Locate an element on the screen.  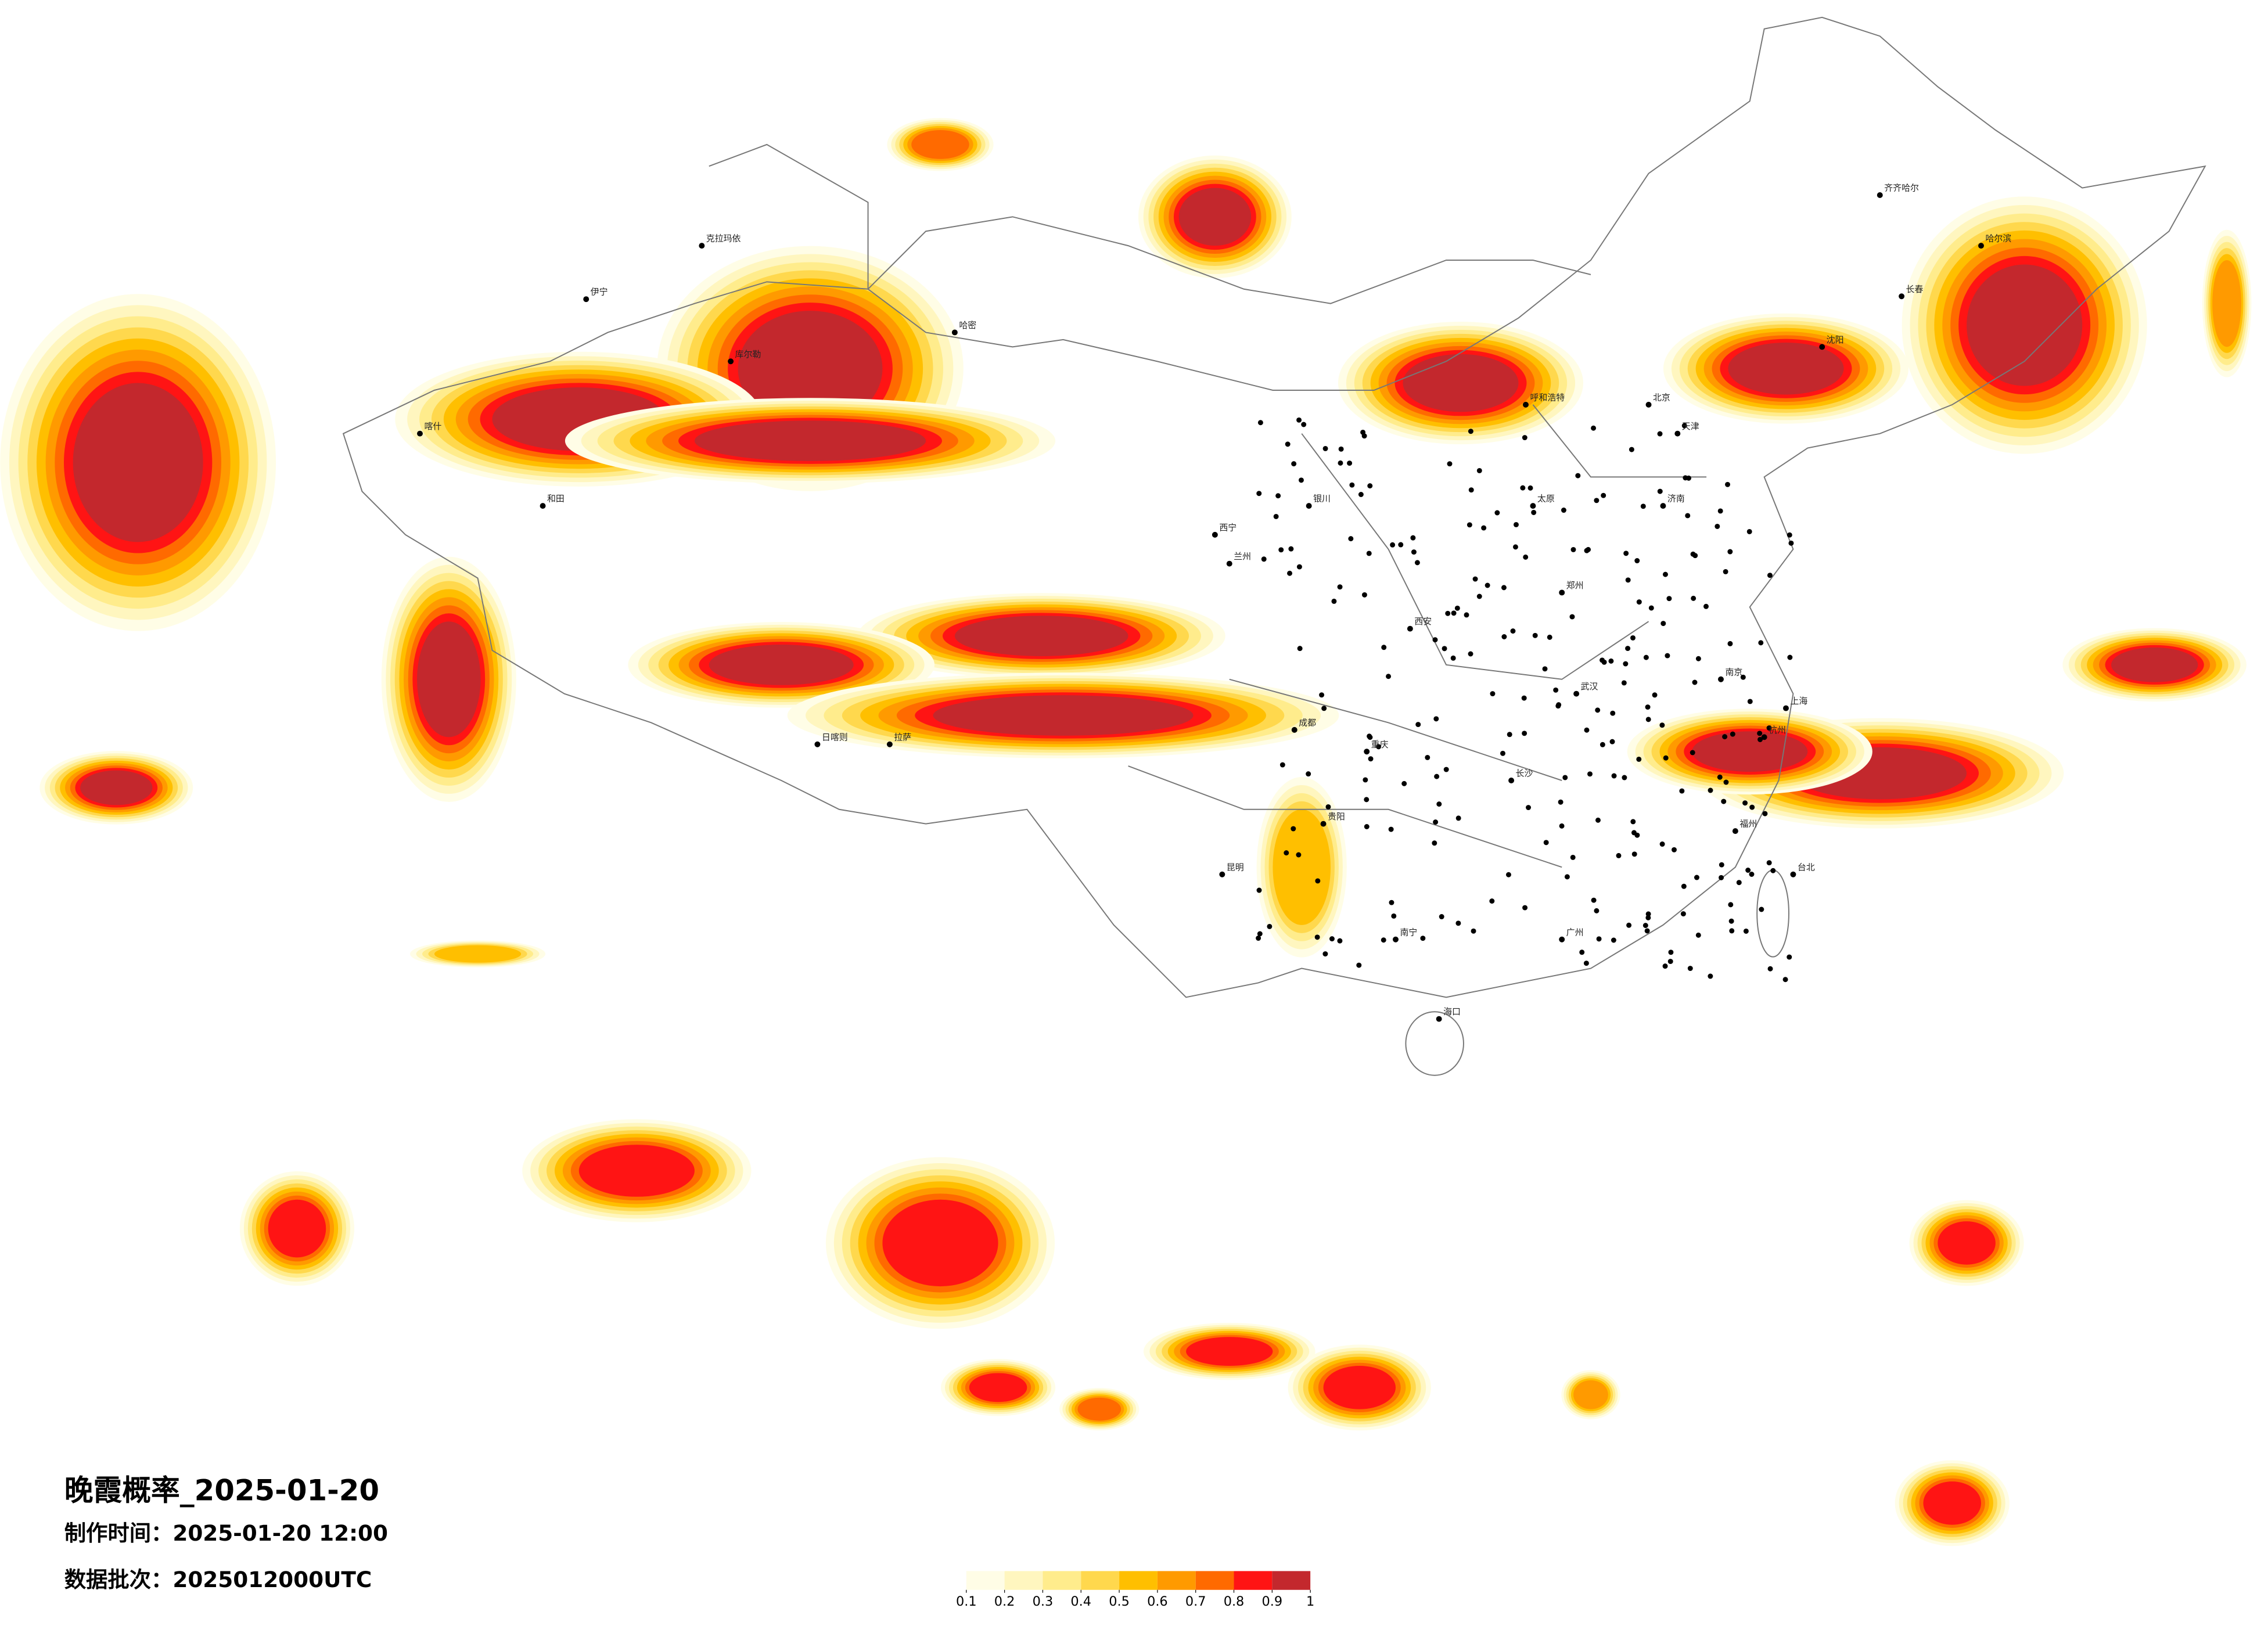
hainan-island is located at coordinates (1434, 1043).